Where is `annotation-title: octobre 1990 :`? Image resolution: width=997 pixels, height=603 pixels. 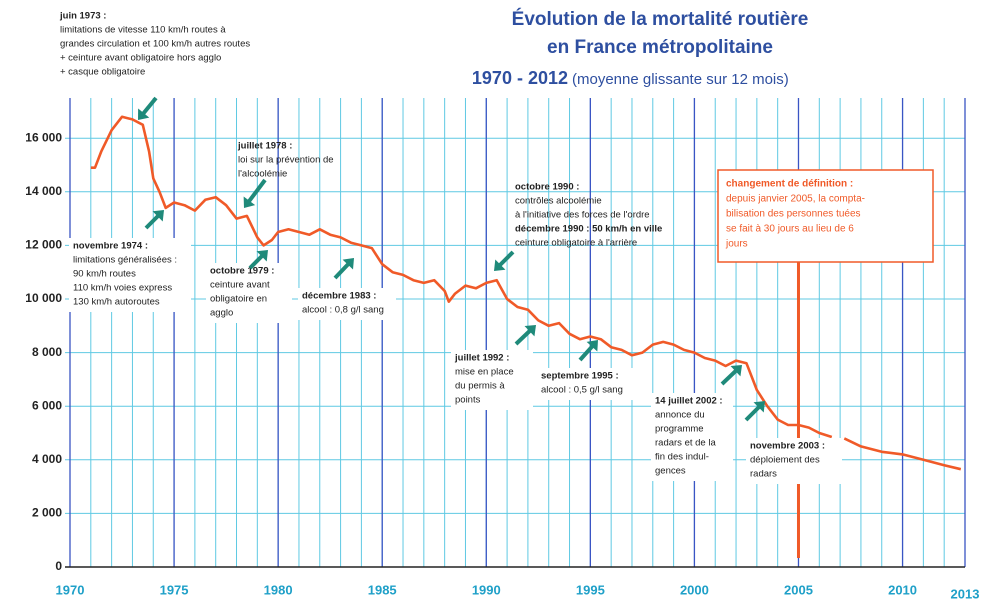
annotation-title: octobre 1990 : is located at coordinates (547, 187).